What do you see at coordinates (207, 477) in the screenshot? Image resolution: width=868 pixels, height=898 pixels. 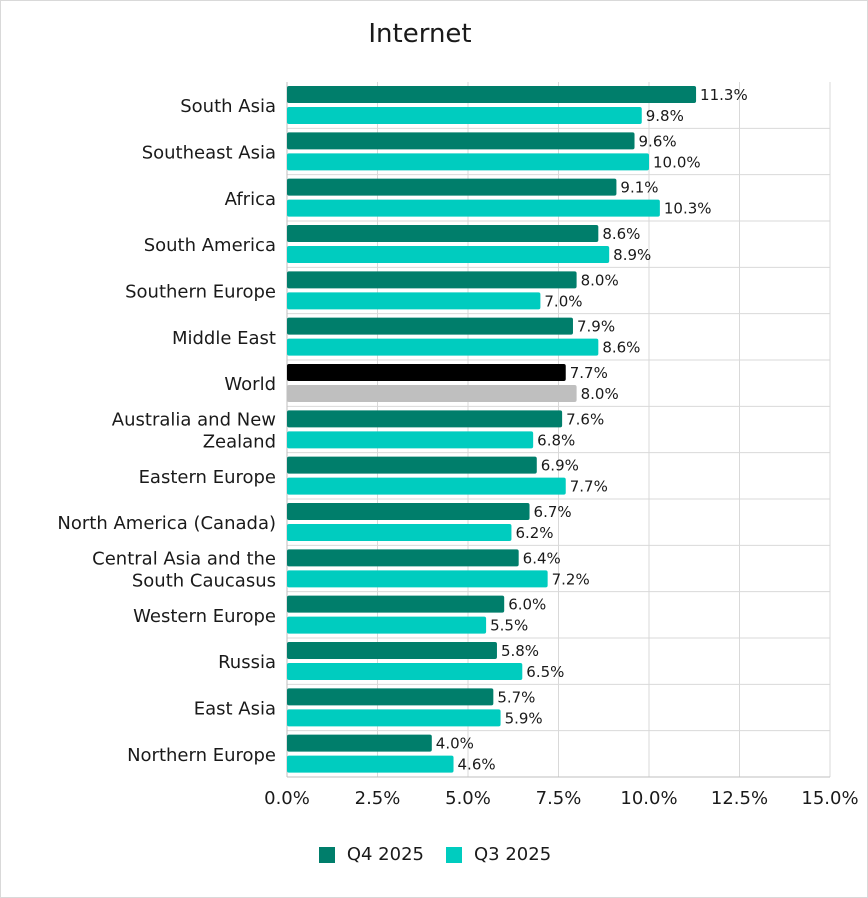 I see `category-label: Eastern Europe` at bounding box center [207, 477].